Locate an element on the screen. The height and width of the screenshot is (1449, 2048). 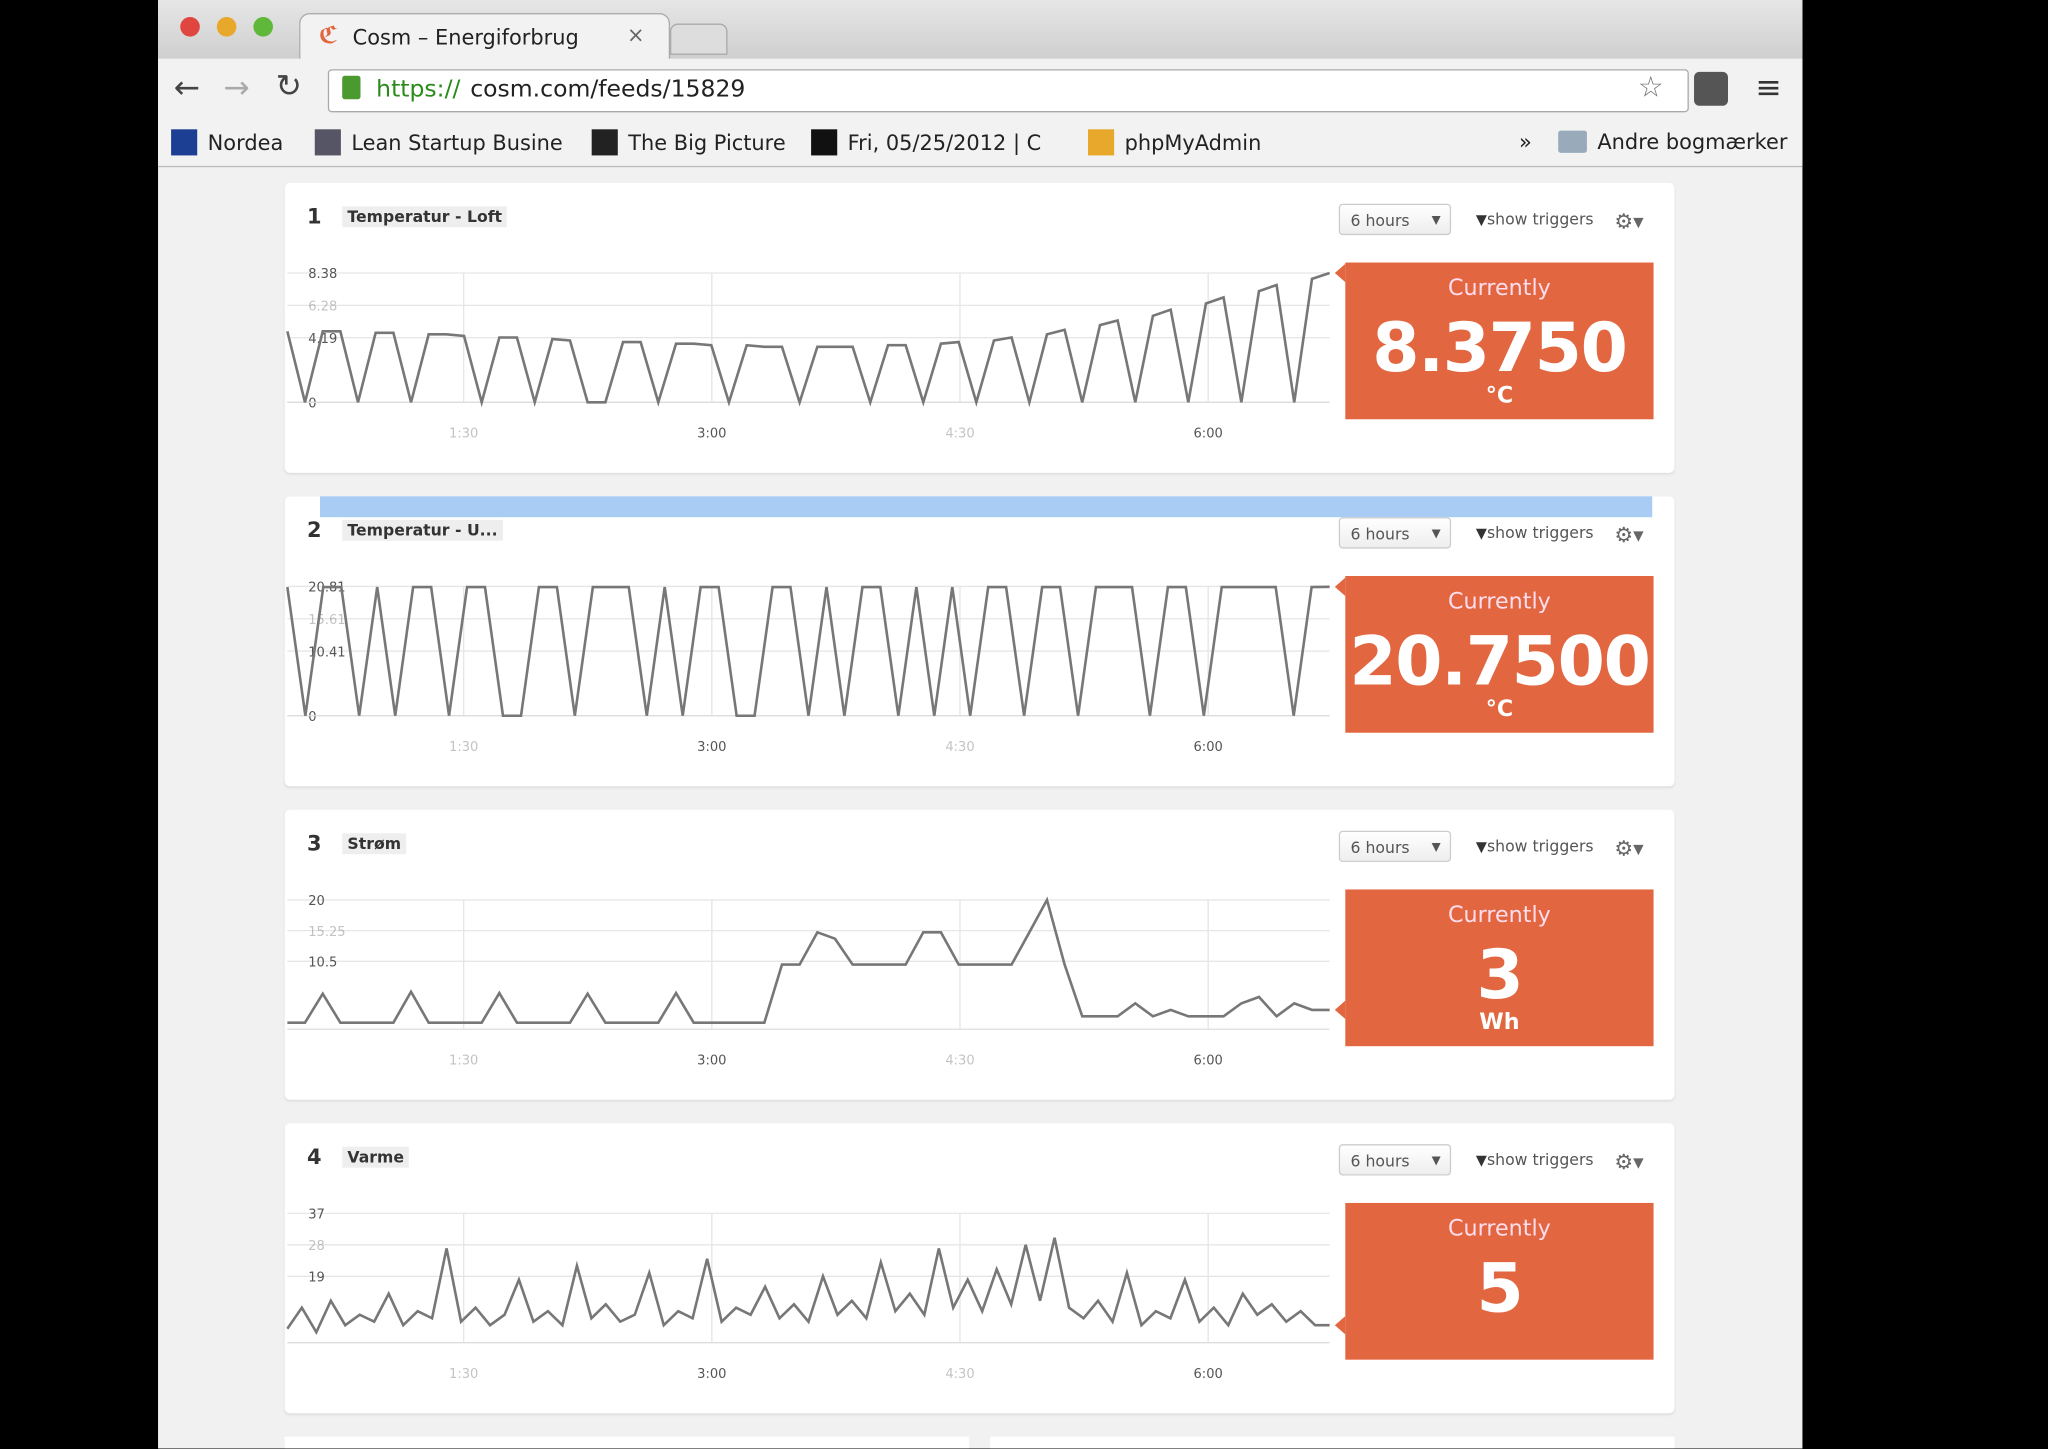
address-bar: https:// cosm.com/feeds/15829 ☆ is located at coordinates (1008, 91).